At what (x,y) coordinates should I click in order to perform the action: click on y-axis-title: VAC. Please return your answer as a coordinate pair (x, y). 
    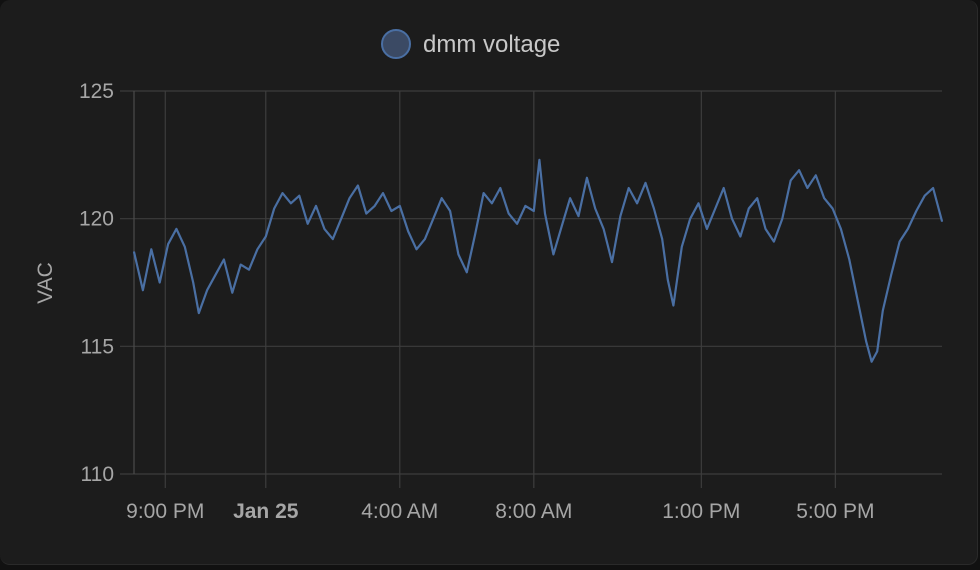
    Looking at the image, I should click on (45, 283).